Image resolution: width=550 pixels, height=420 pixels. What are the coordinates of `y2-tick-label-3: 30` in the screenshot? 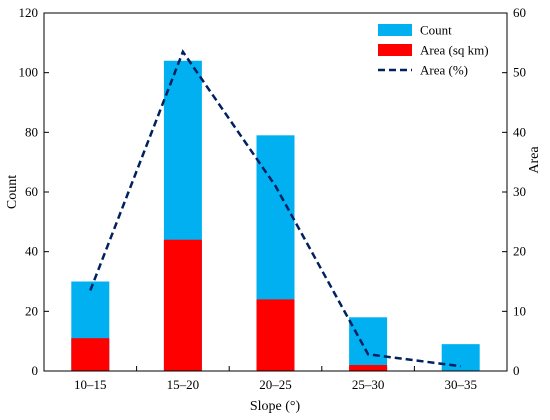 It's located at (519, 191).